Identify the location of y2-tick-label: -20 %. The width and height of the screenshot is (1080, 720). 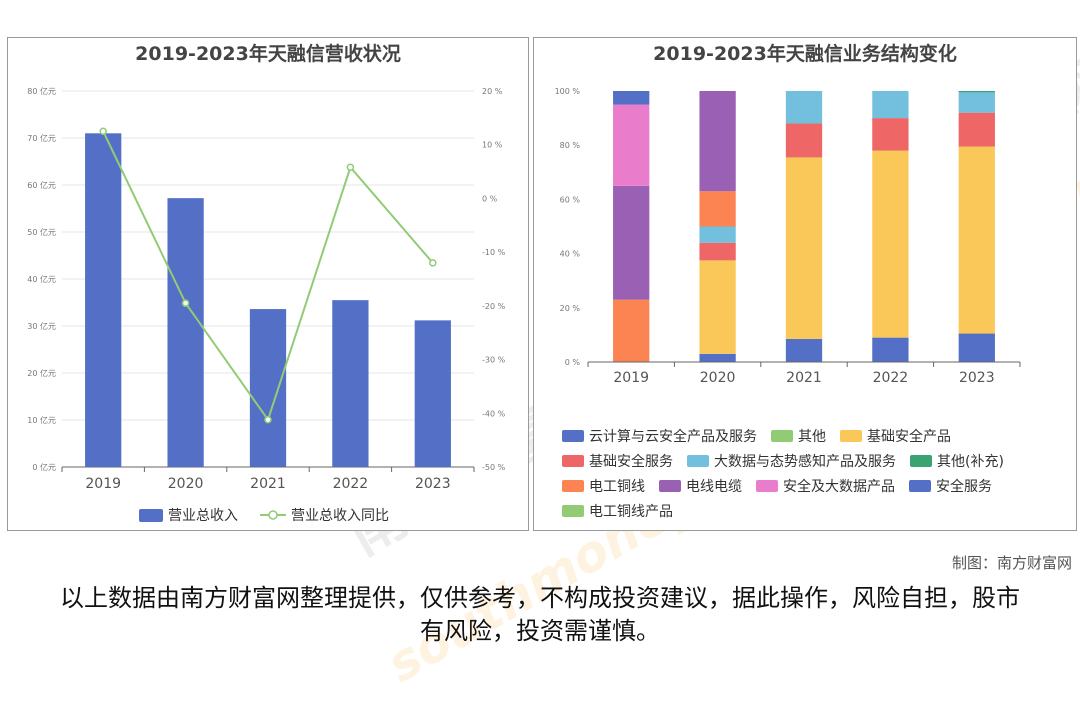
(494, 306).